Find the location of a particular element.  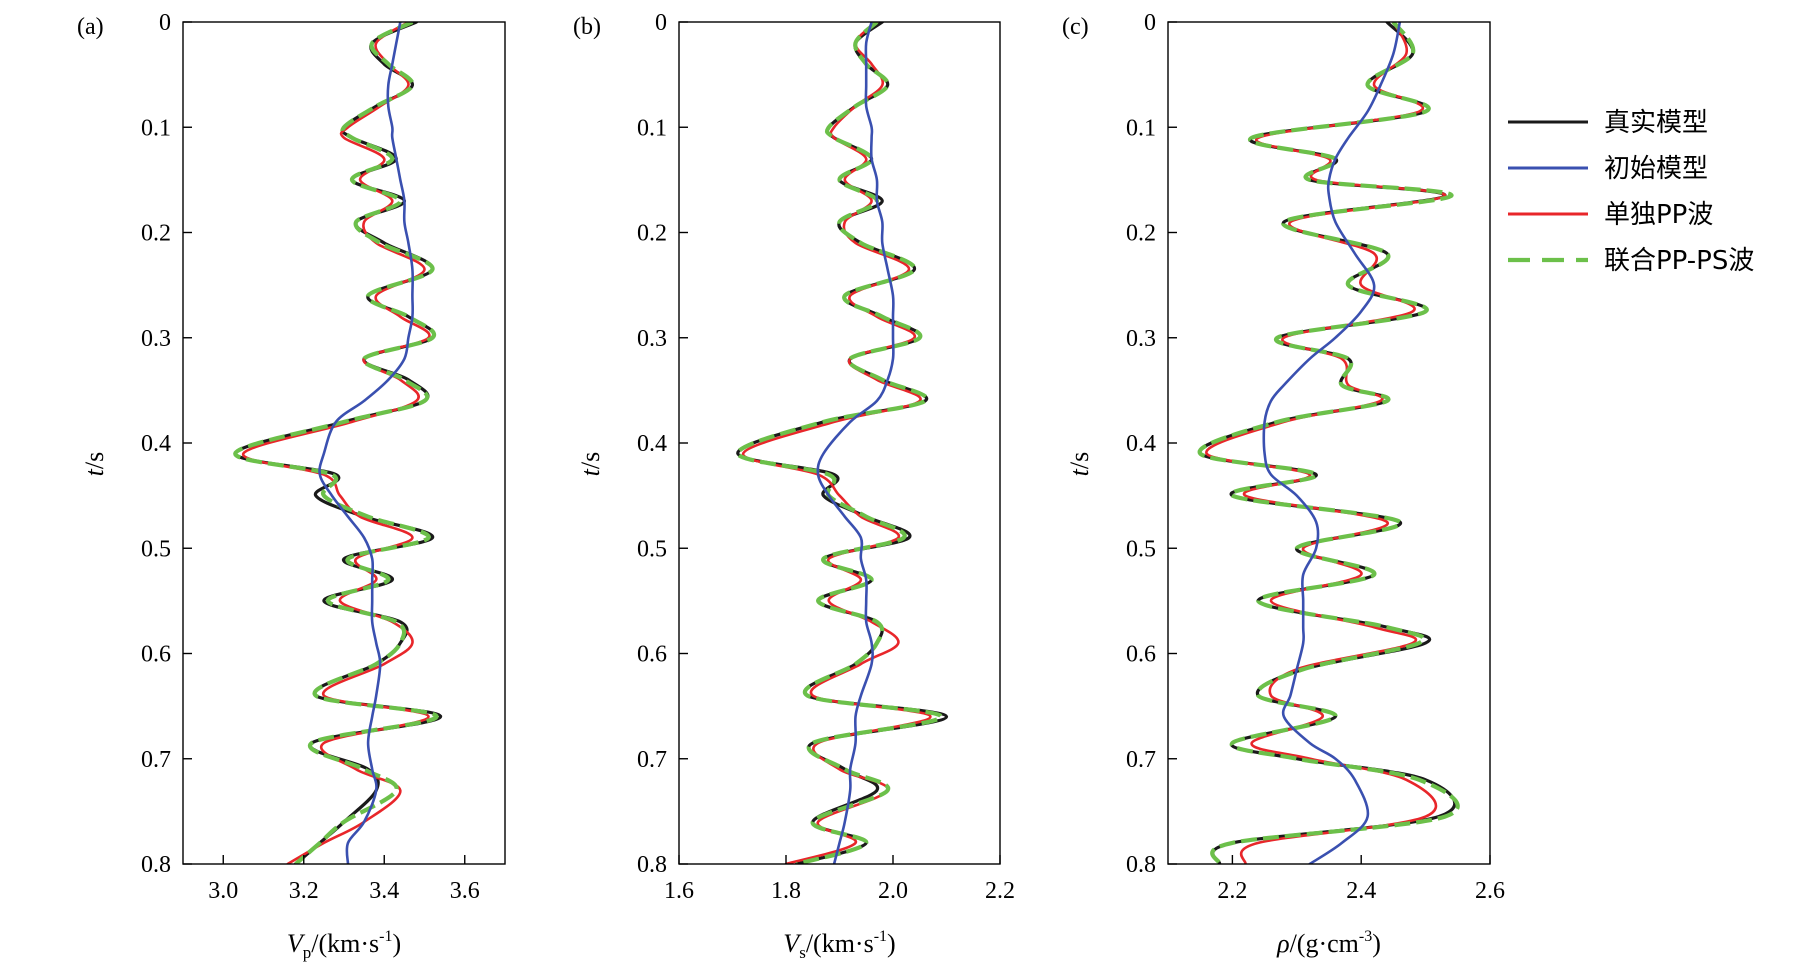

legend-item-pp-only: 单独PP波 is located at coordinates (1610, 215).